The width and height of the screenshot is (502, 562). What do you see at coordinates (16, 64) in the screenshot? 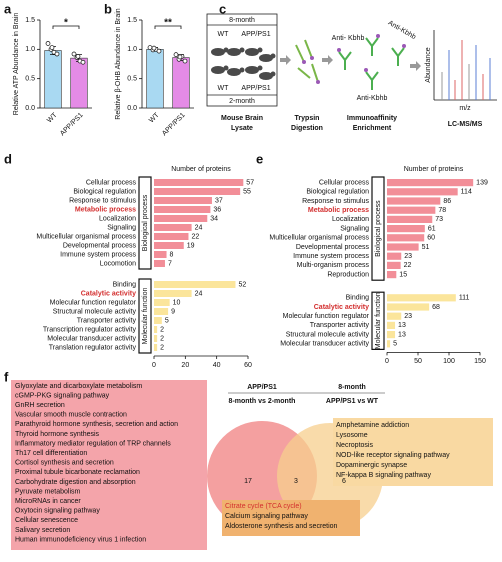
I see `y-axis-label: Relative ATP Abundance in Brain` at bounding box center [16, 64].